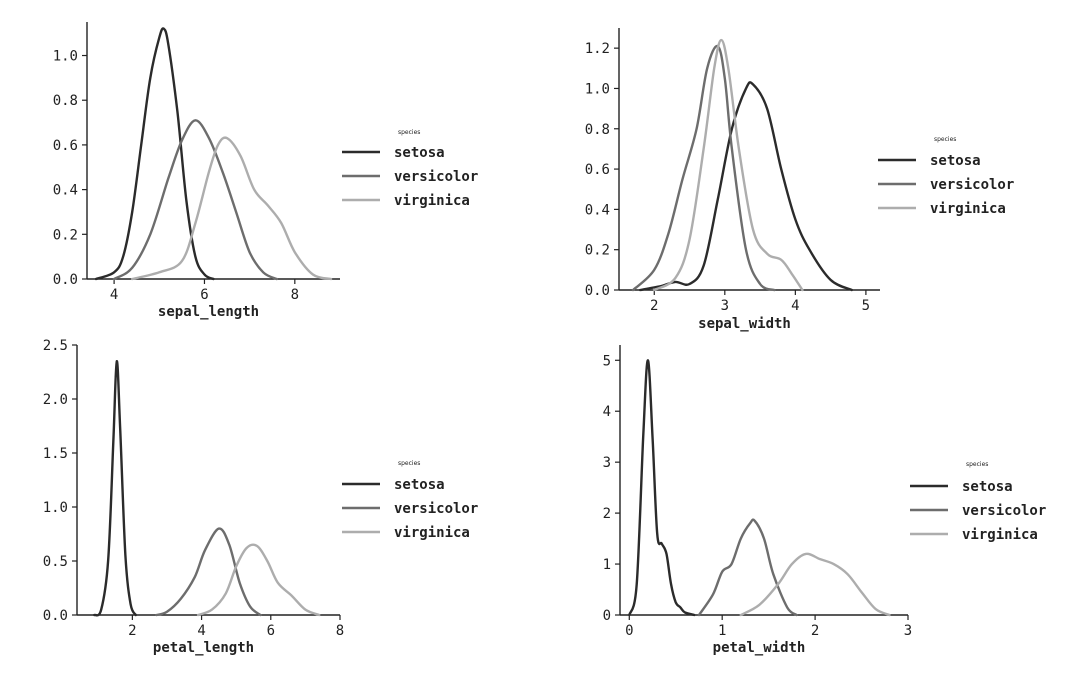  Describe the element at coordinates (55, 562) in the screenshot. I see `y-tick-label: 0.5` at that location.